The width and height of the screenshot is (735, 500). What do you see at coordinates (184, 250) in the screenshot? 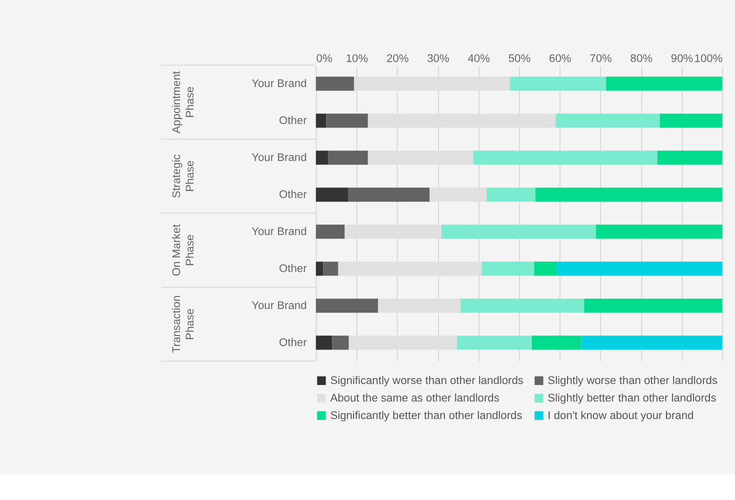
I see `text: On Market Phase` at bounding box center [184, 250].